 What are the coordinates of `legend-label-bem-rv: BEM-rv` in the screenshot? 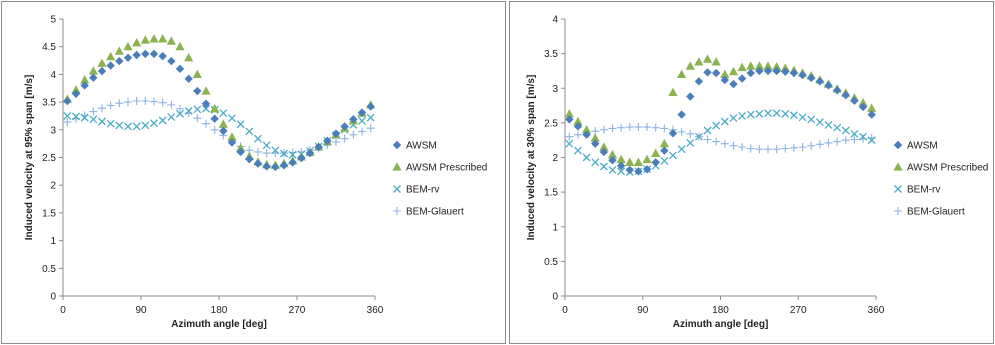 It's located at (422, 190).